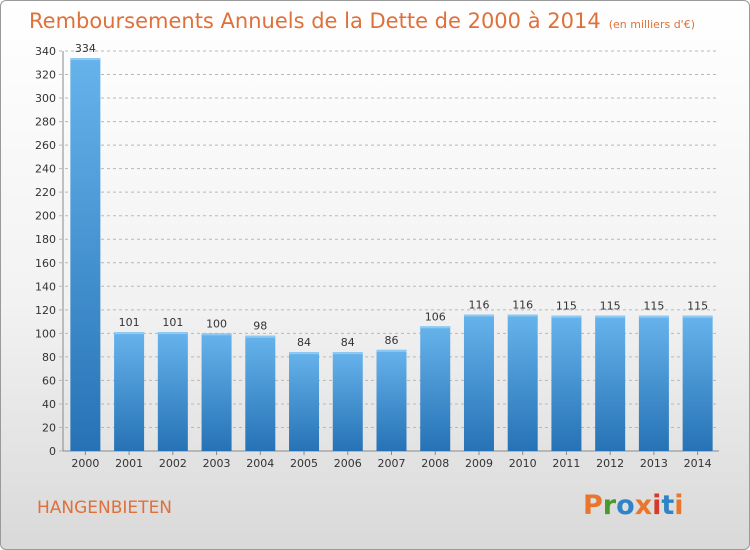  Describe the element at coordinates (45, 122) in the screenshot. I see `y-tick-label-280: 280` at that location.